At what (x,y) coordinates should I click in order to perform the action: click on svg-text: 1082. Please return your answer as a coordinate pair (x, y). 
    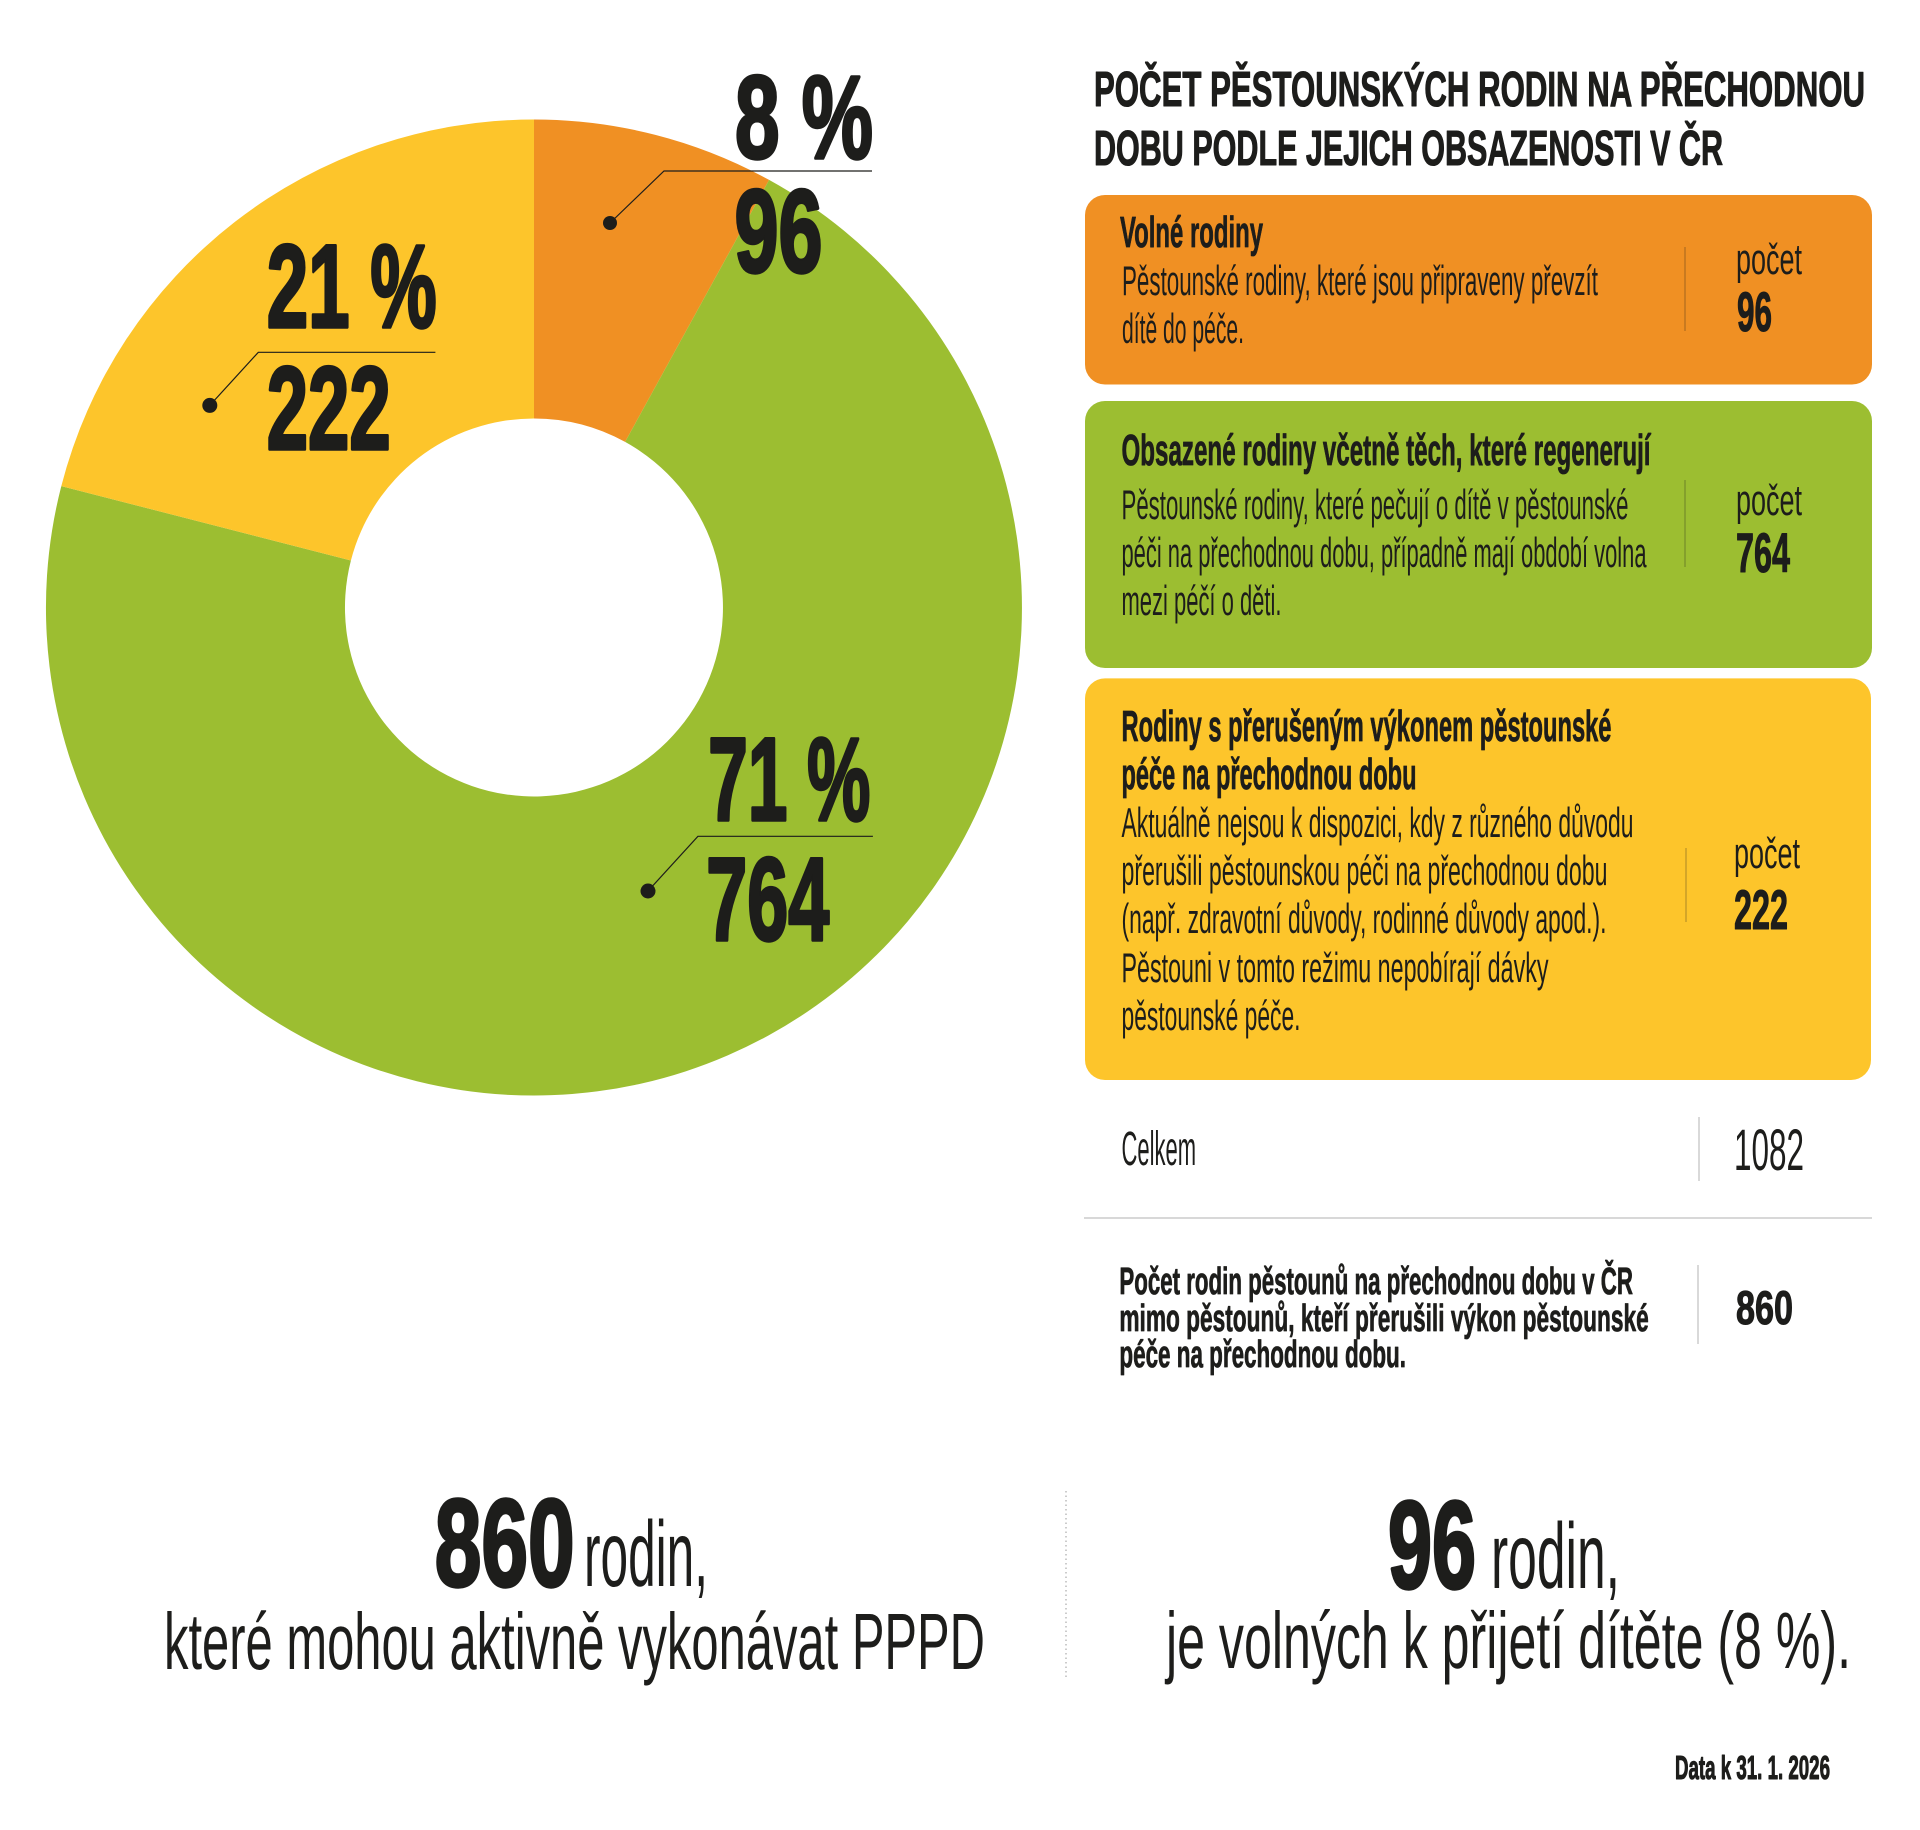
    Looking at the image, I should click on (1769, 1150).